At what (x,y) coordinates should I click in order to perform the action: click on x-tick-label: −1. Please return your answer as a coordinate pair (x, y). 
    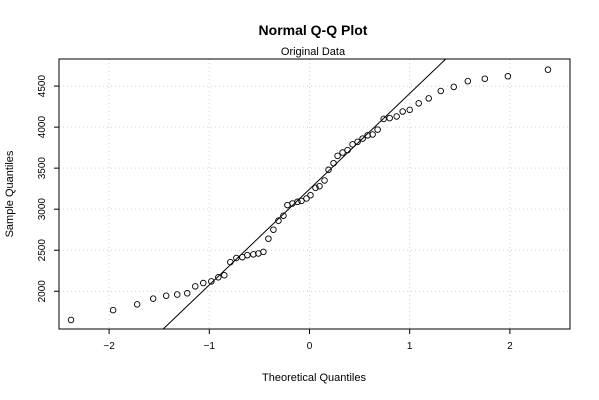
    Looking at the image, I should click on (210, 346).